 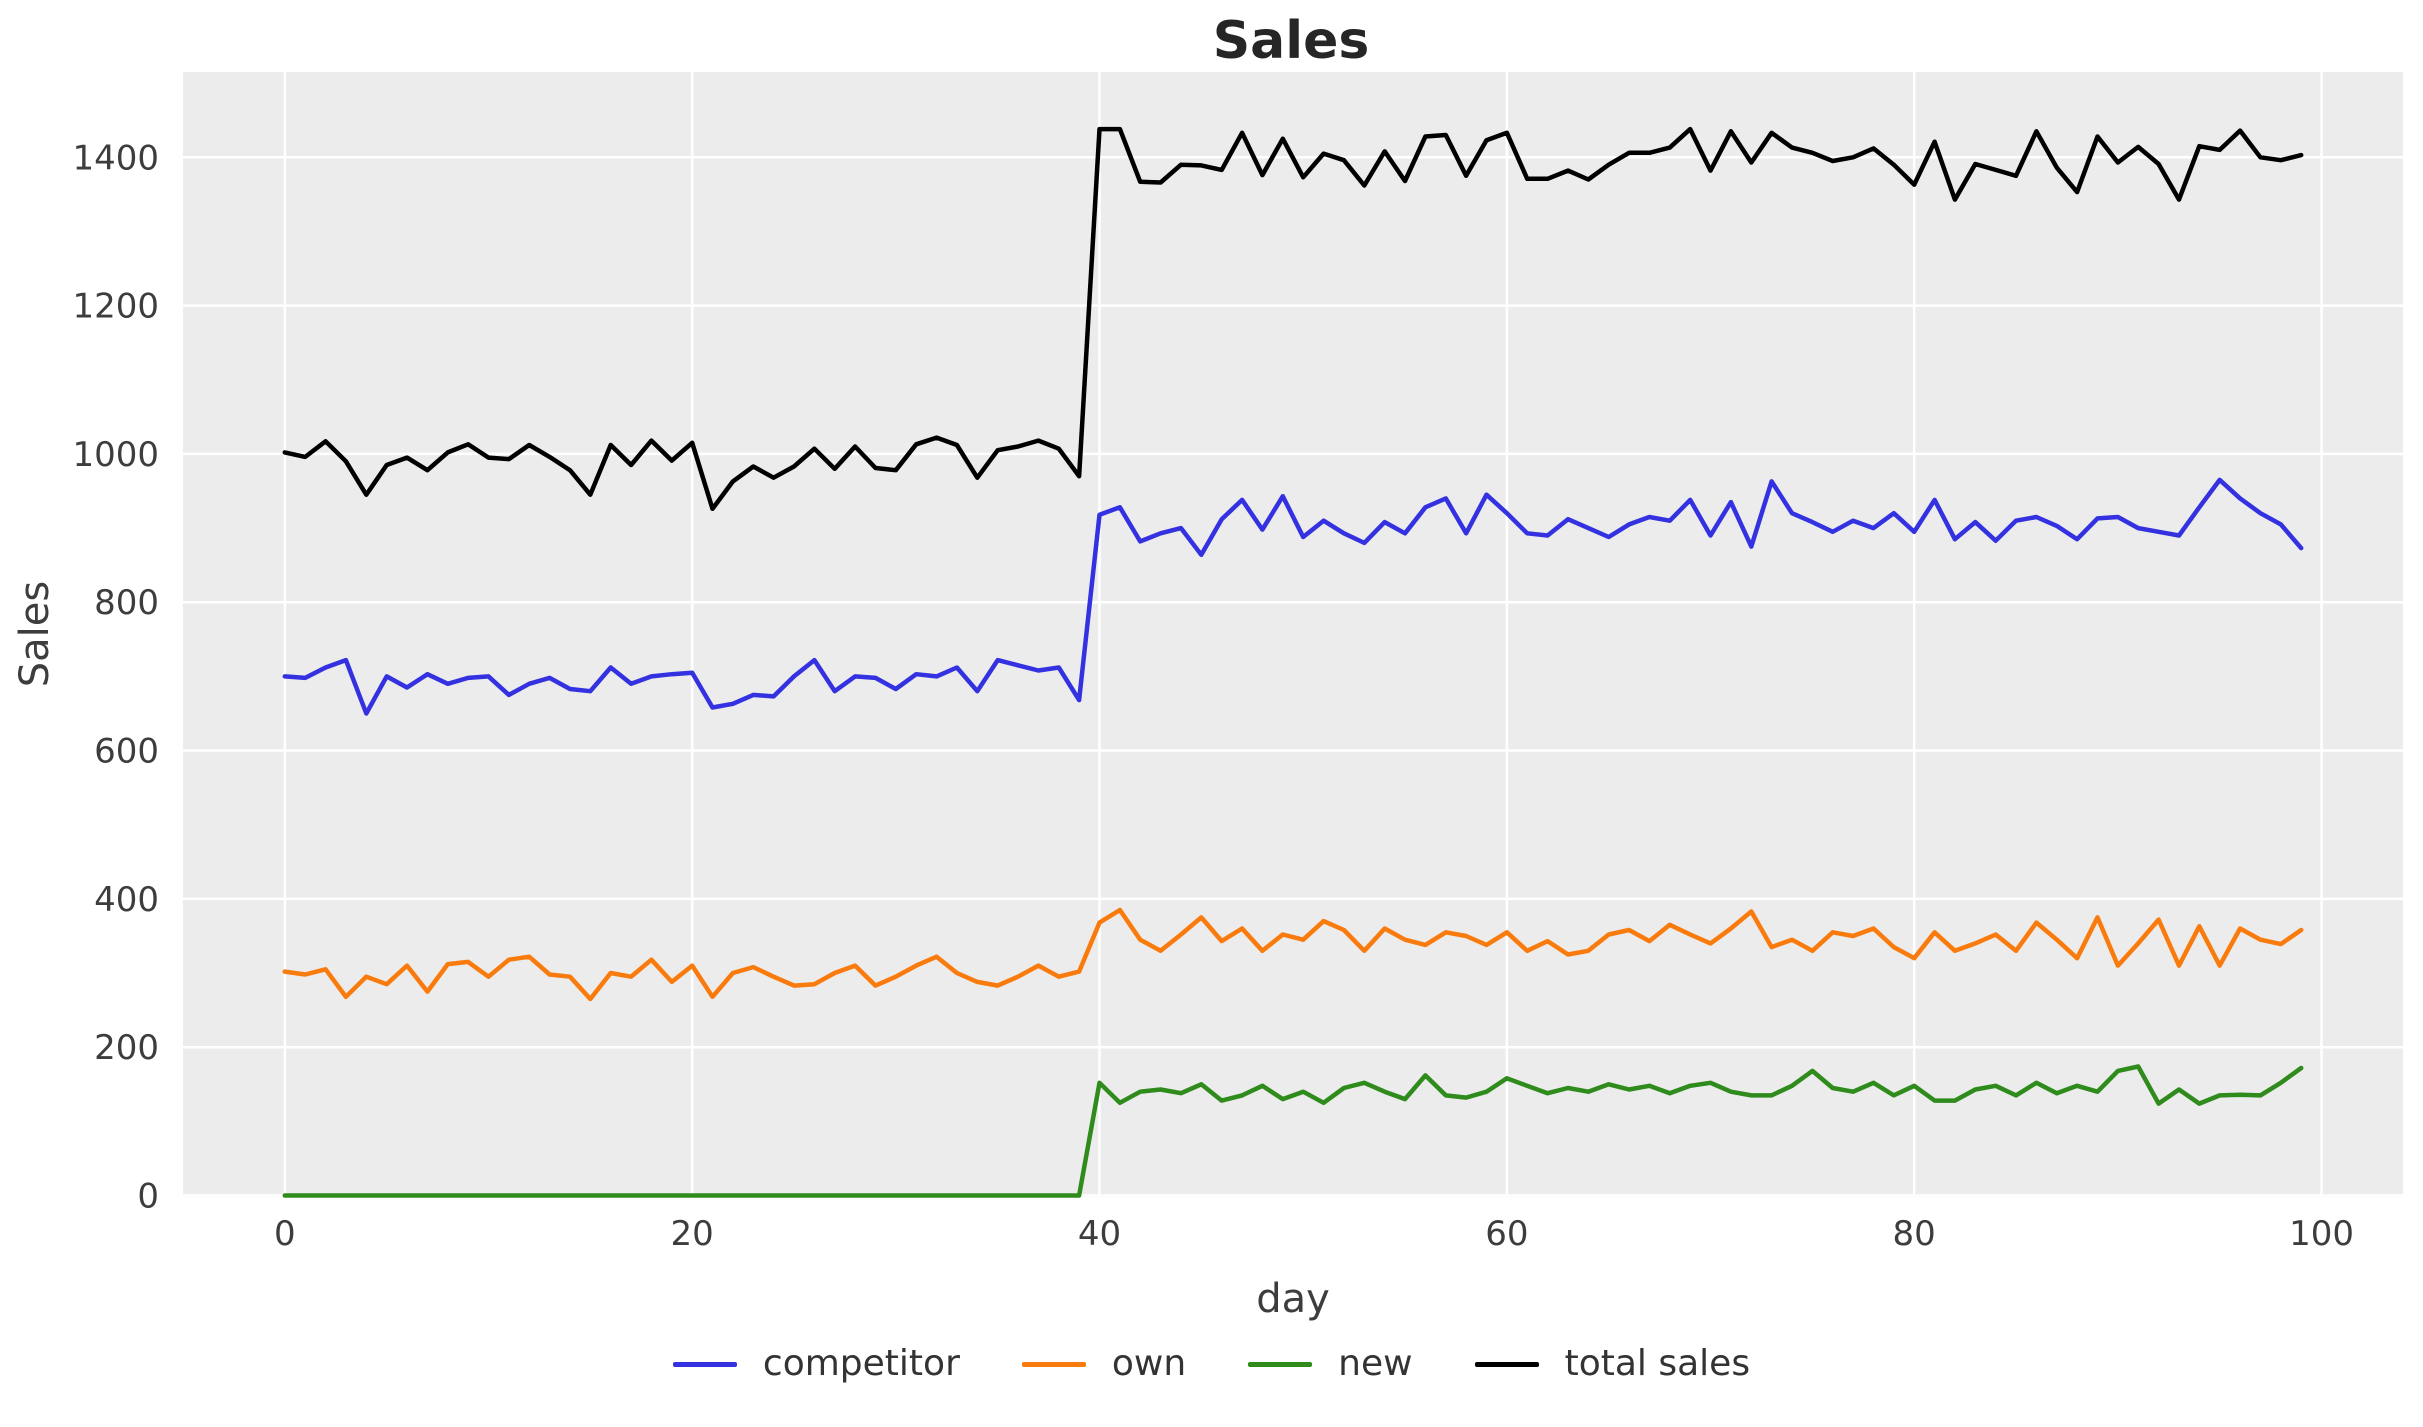 What do you see at coordinates (115, 158) in the screenshot?
I see `y-tick-label: 1400` at bounding box center [115, 158].